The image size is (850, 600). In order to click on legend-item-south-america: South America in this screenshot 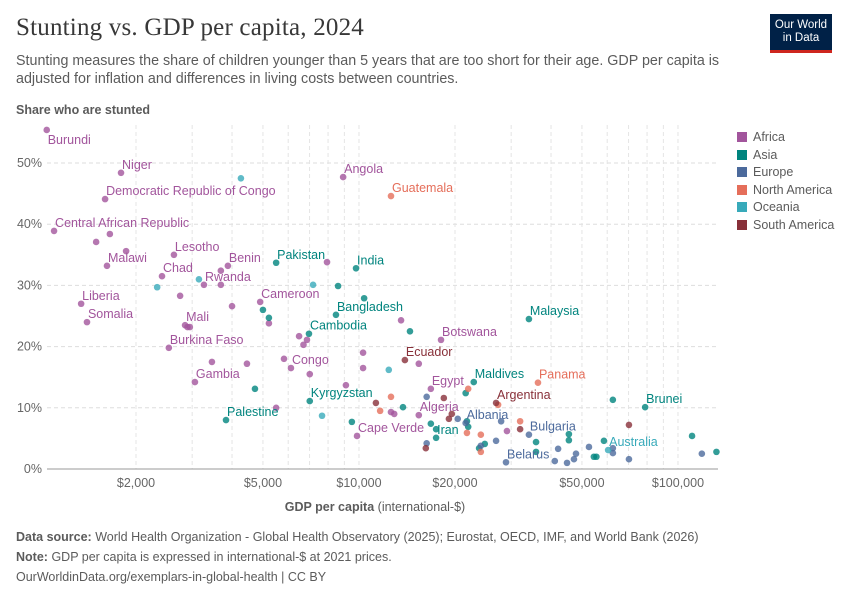, I will do `click(785, 225)`.